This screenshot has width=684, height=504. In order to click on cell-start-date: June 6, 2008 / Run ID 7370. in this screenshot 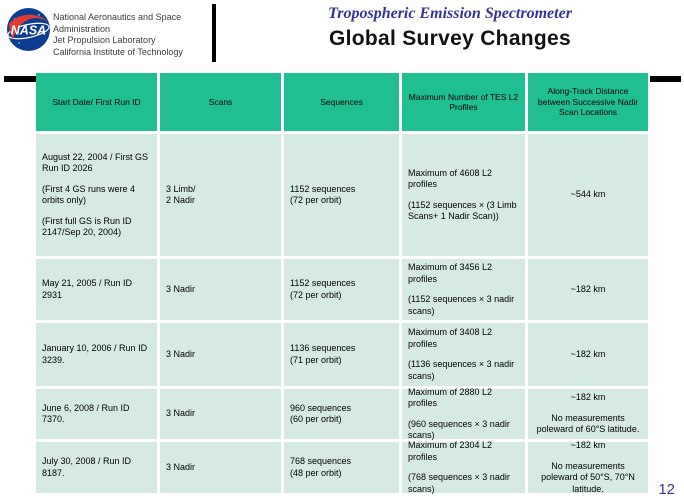, I will do `click(96, 414)`.